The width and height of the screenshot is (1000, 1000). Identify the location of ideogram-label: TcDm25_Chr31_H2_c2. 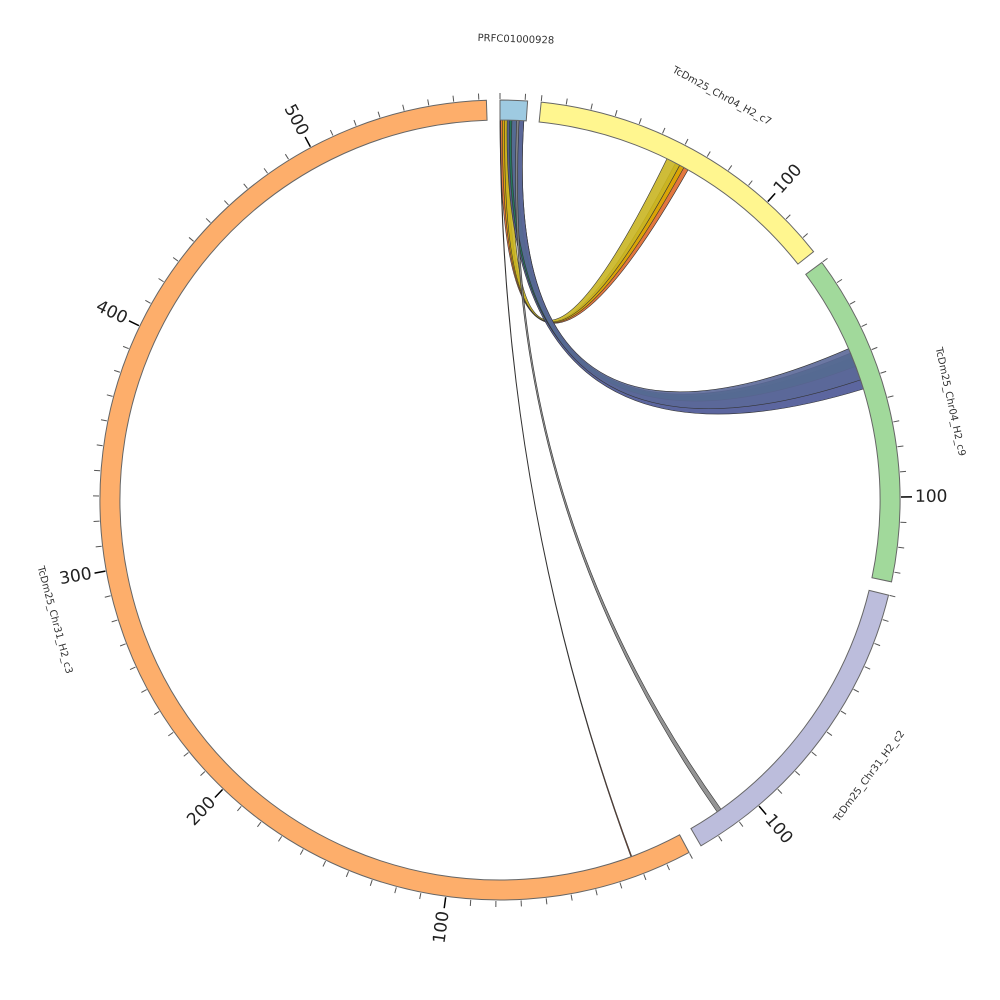
(869, 777).